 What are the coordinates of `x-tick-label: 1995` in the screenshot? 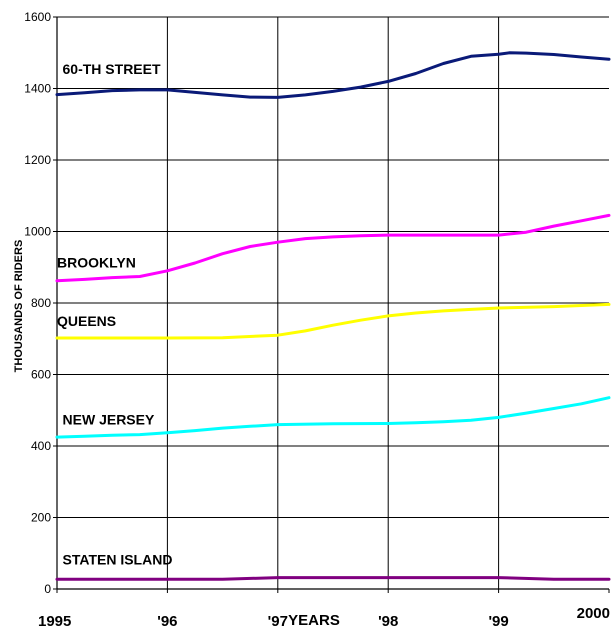 It's located at (54, 621).